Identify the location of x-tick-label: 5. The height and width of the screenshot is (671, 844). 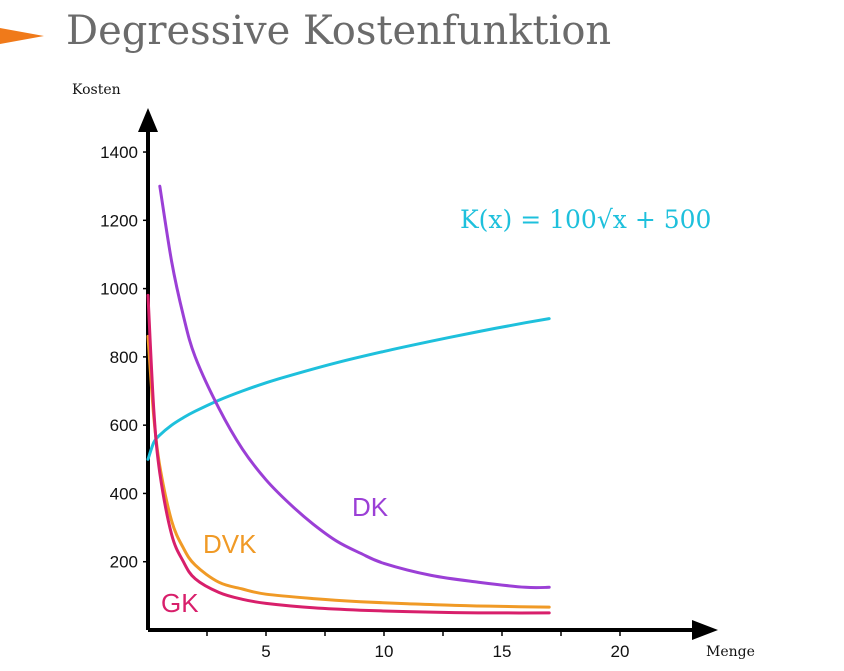
(265, 651).